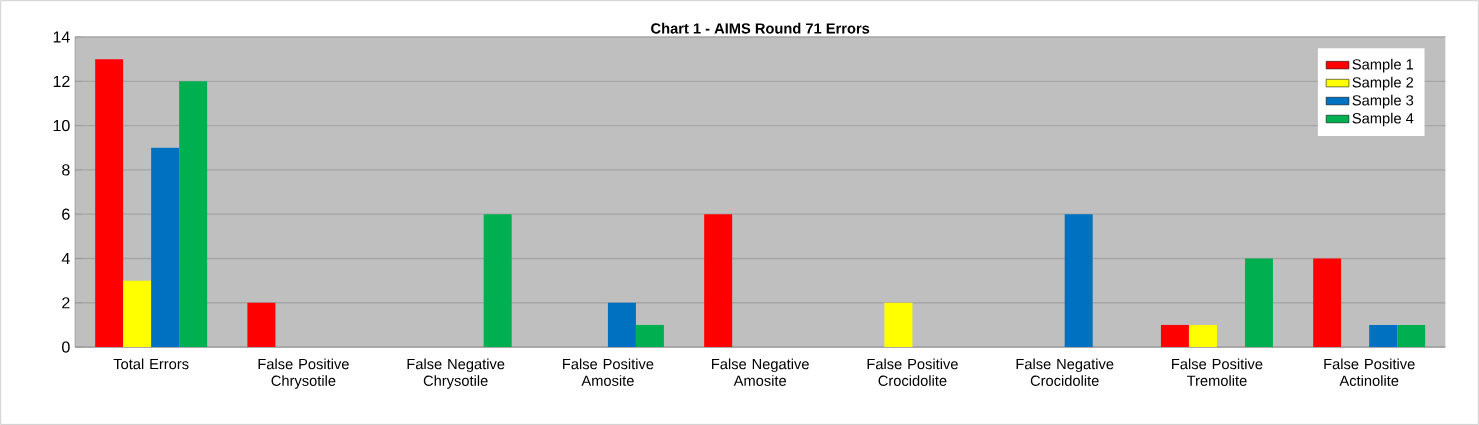  What do you see at coordinates (1383, 83) in the screenshot?
I see `legend-label: Sample 2` at bounding box center [1383, 83].